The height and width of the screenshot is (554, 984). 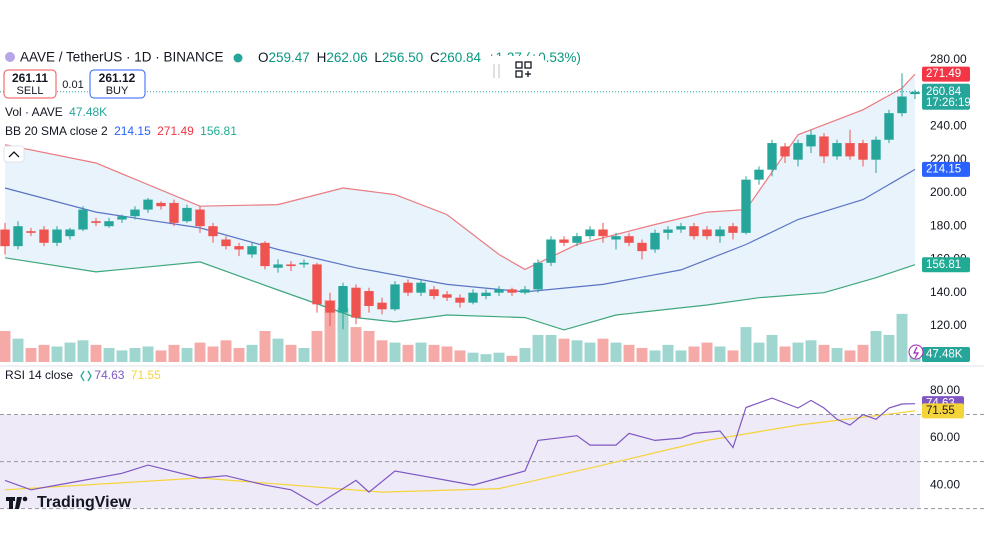 What do you see at coordinates (56, 112) in the screenshot?
I see `volume-legend: Vol · AAVE 47.48K` at bounding box center [56, 112].